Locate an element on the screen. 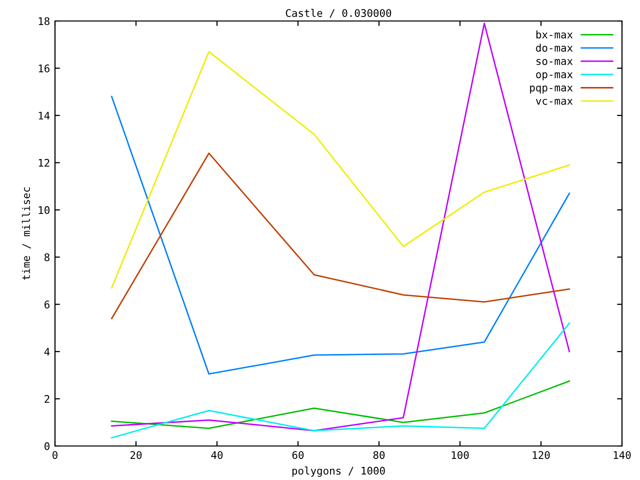 Image resolution: width=640 pixels, height=480 pixels. legend-label: vc-max is located at coordinates (554, 101).